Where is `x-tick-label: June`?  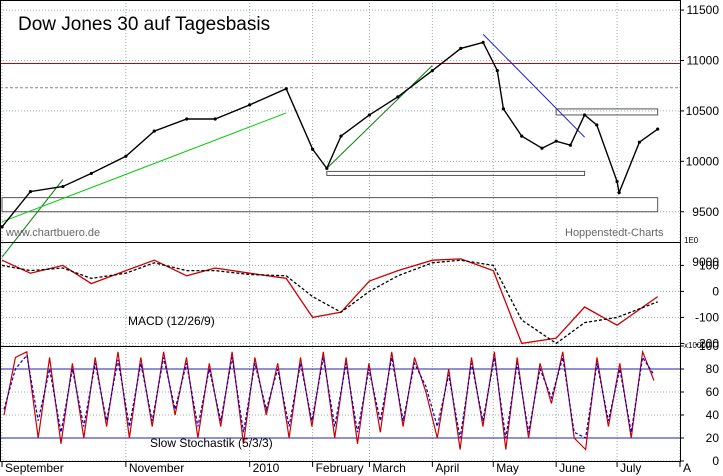
x-tick-label: June is located at coordinates (572, 468).